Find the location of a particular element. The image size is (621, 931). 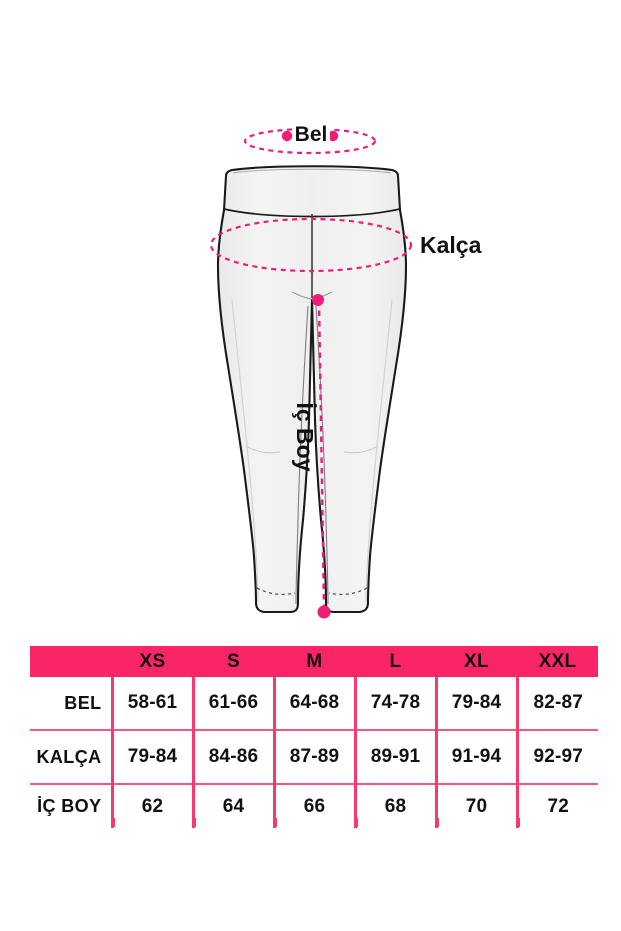

table-row: BEL 58-61 61-66 64-68 74-78 79-84 82-87 is located at coordinates (314, 704).